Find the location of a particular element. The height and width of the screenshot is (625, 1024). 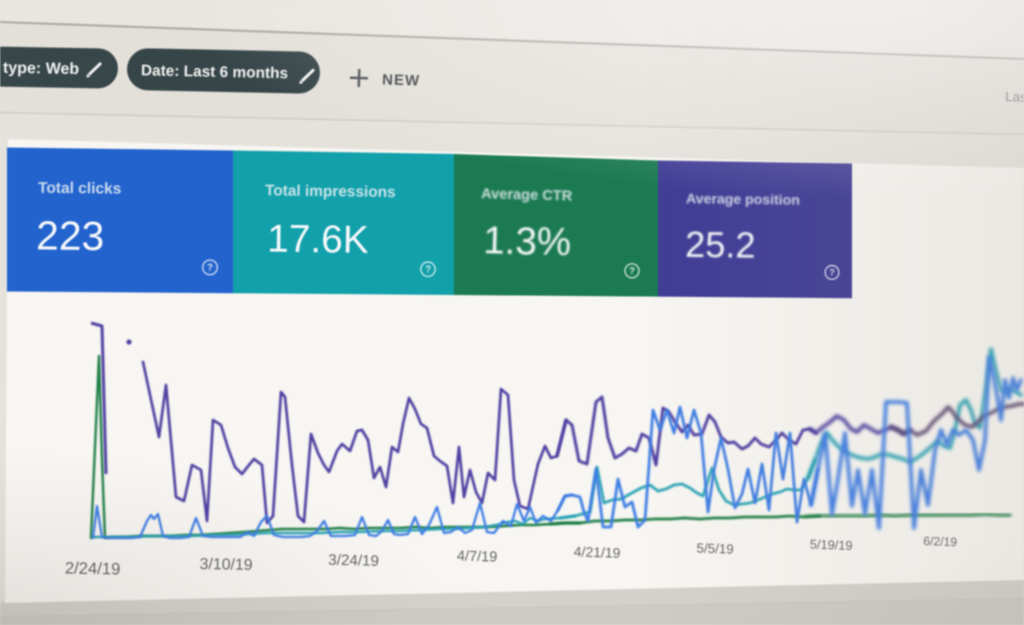

svg-text: 5/19/19 is located at coordinates (831, 545).